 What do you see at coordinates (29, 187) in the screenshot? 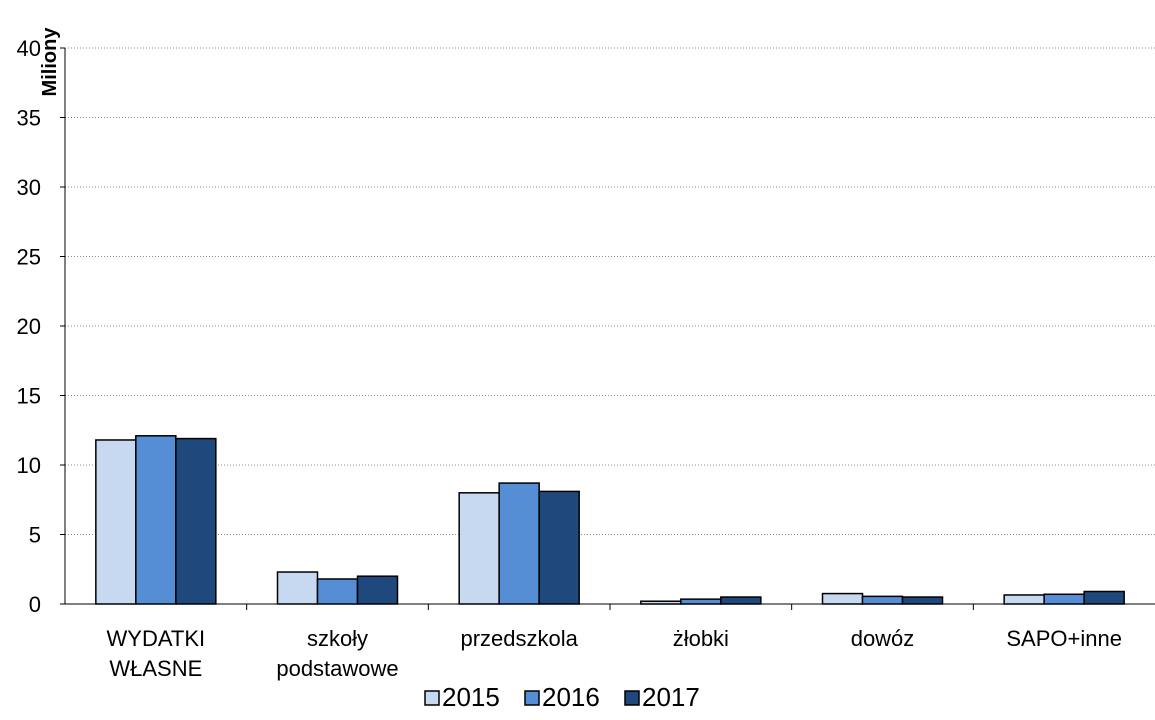
I see `y-tick-label: 30` at bounding box center [29, 187].